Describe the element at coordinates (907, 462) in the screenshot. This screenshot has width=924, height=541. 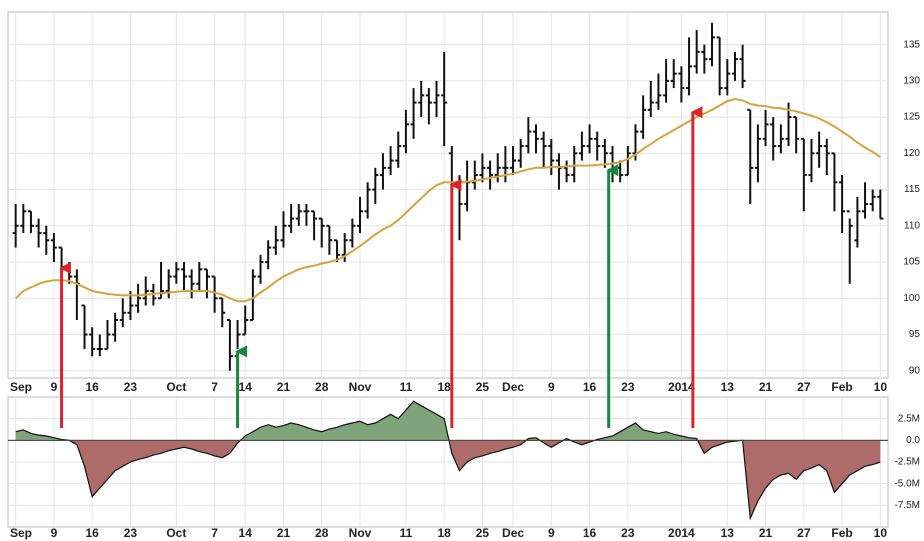
I see `y-tick-label: -2.5M` at that location.